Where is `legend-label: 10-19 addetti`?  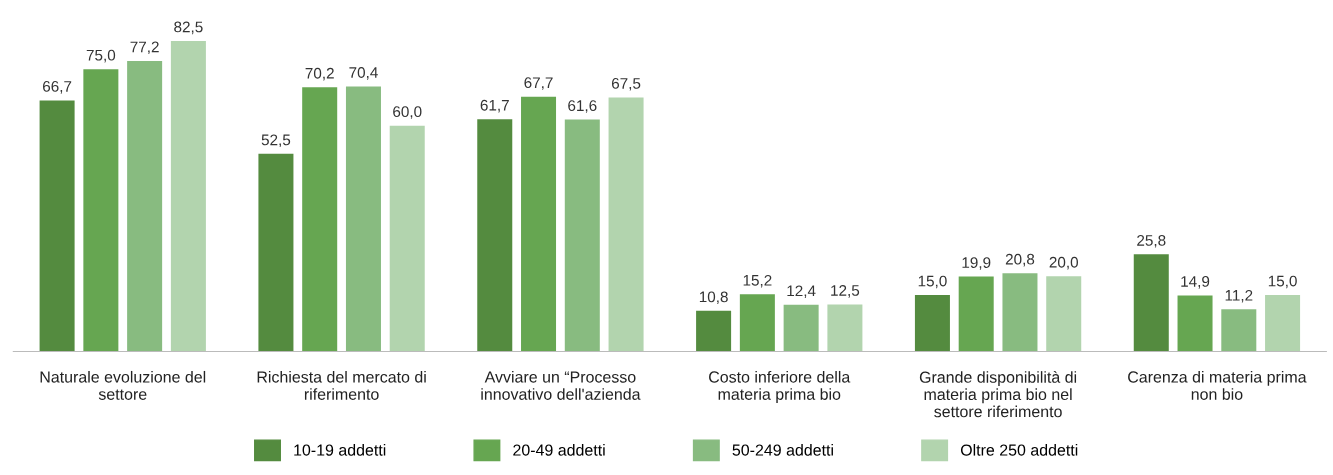 legend-label: 10-19 addetti is located at coordinates (340, 450).